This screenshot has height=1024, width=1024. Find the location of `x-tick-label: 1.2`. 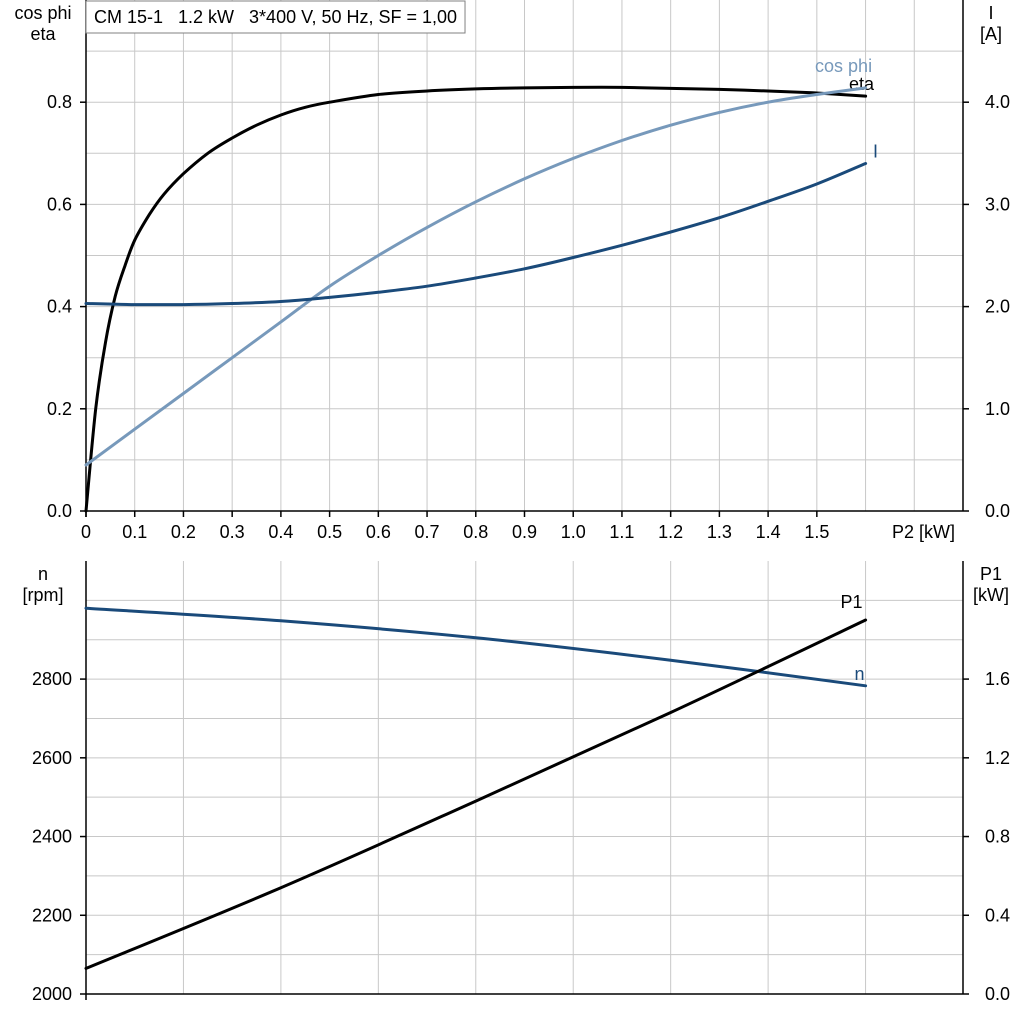

x-tick-label: 1.2 is located at coordinates (670, 532).